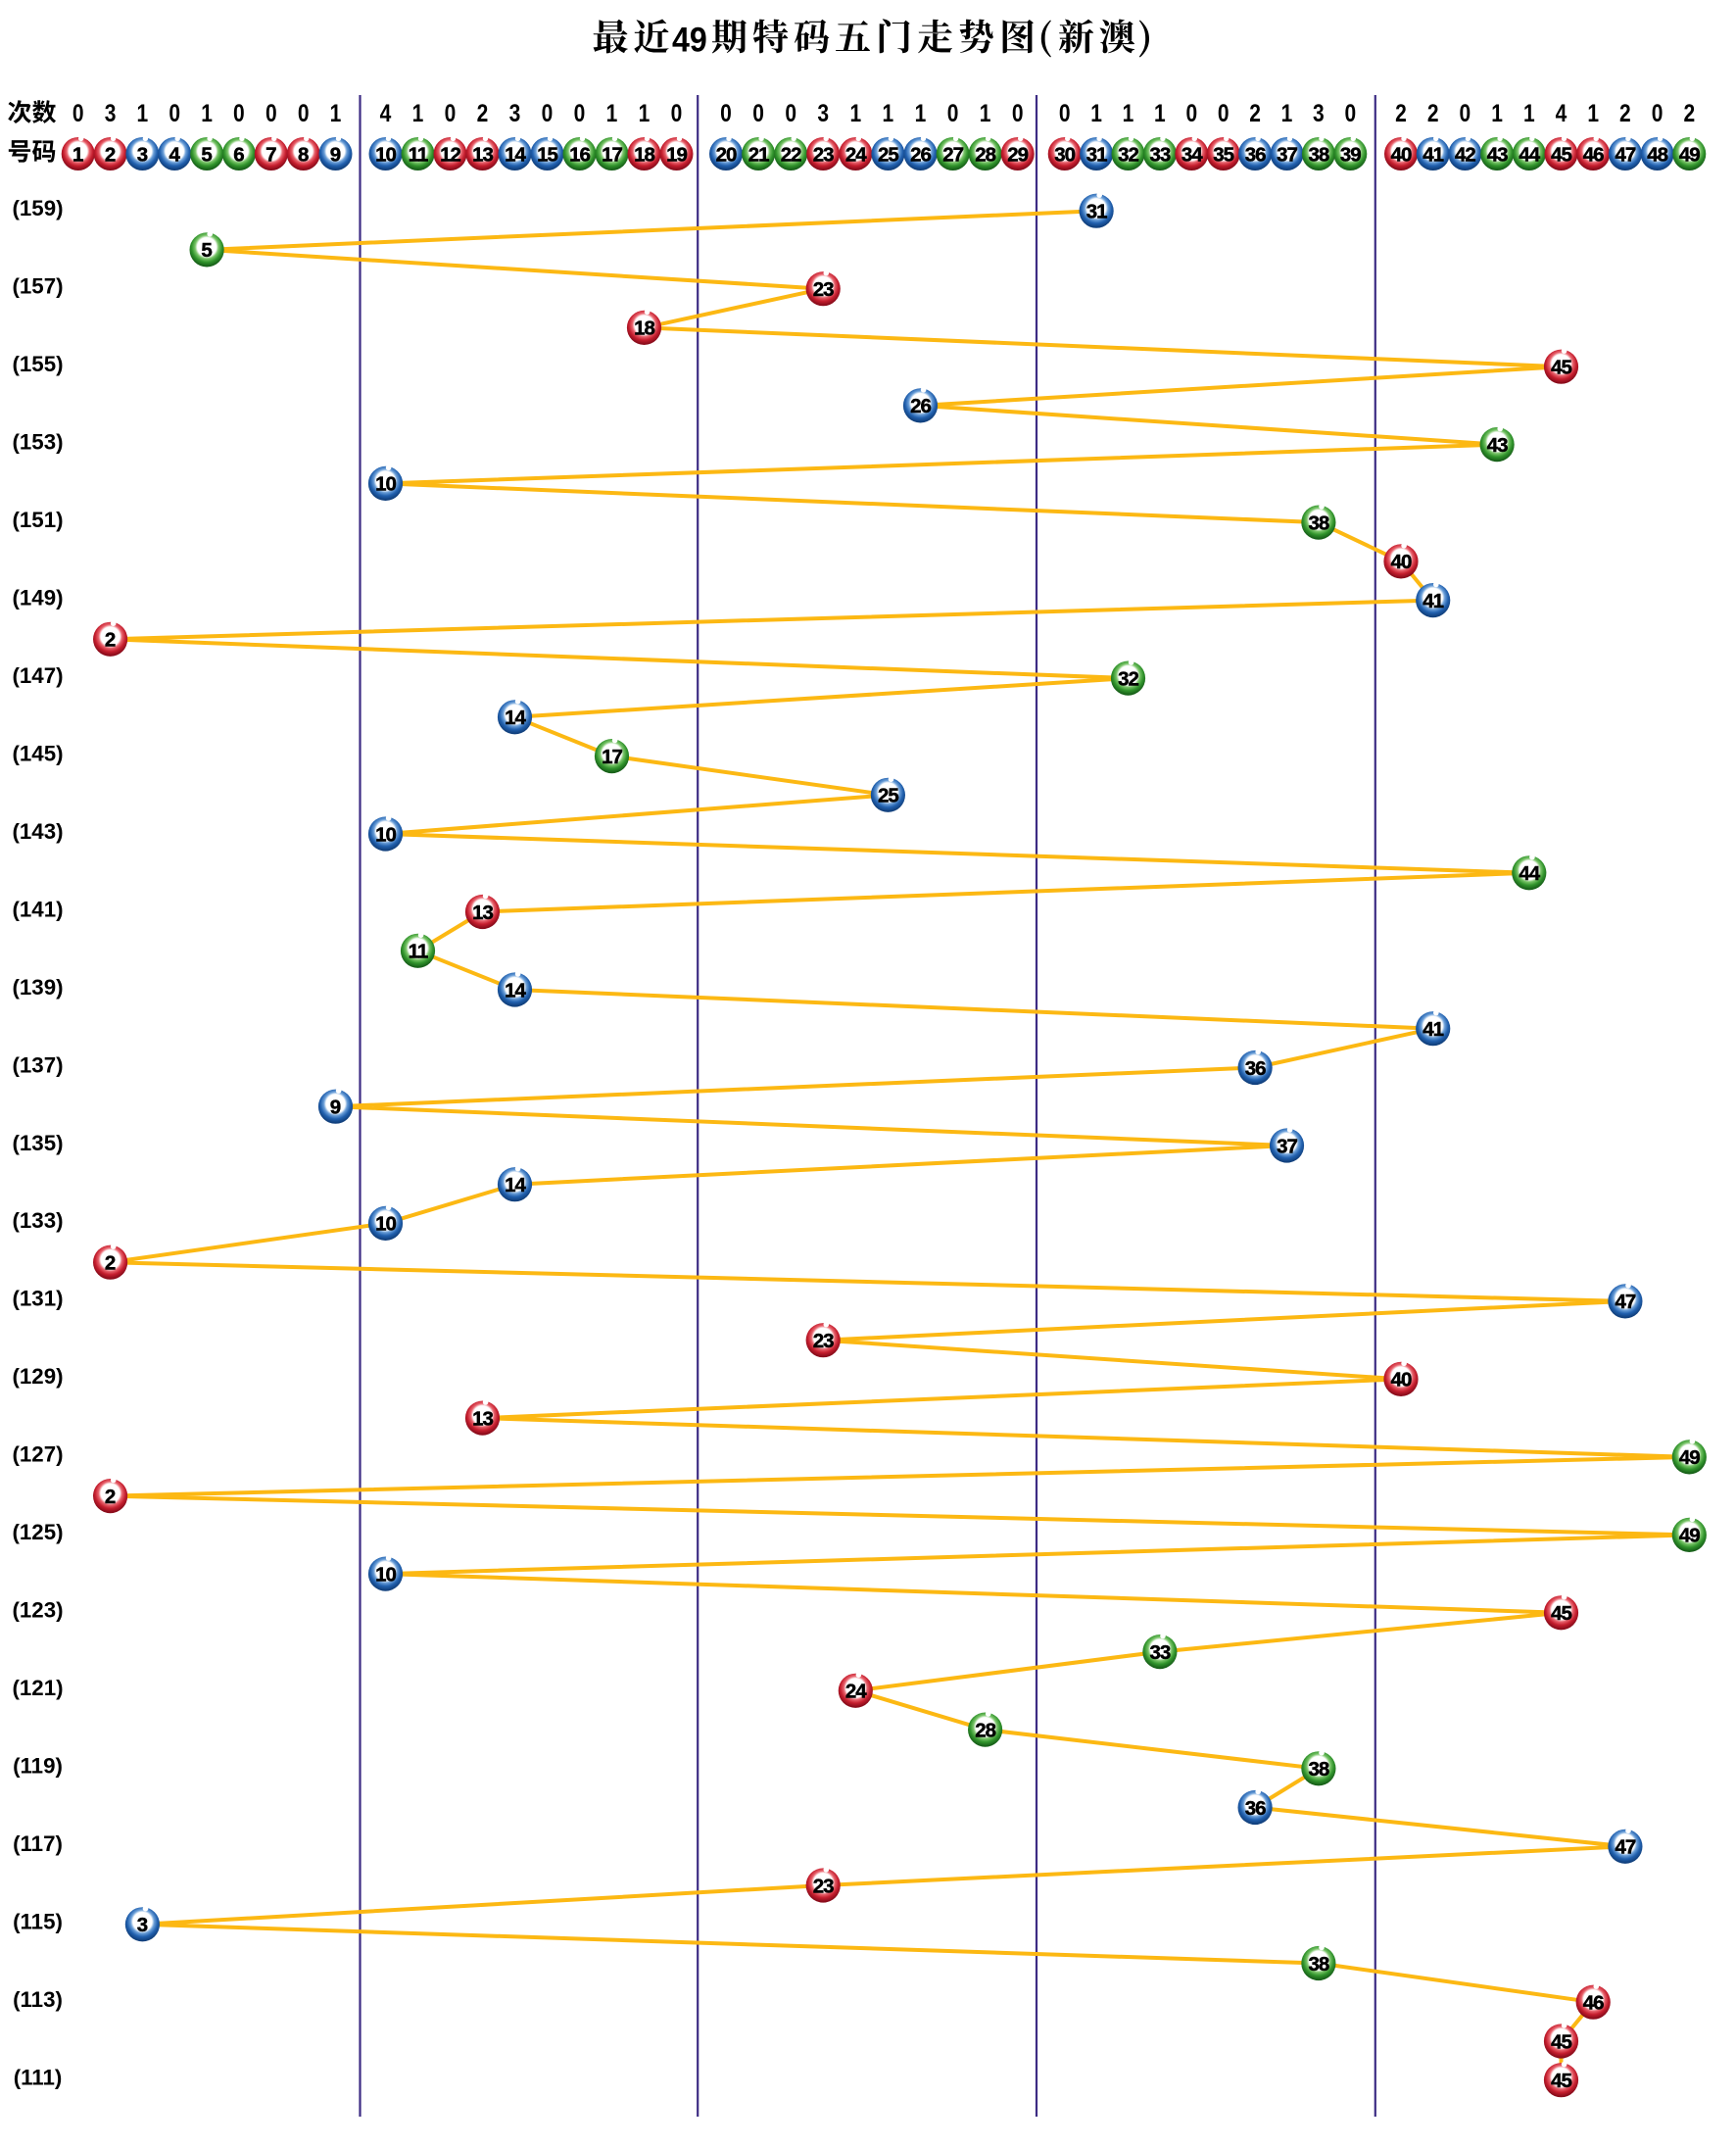 The height and width of the screenshot is (2147, 1736). What do you see at coordinates (1096, 212) in the screenshot?
I see `svg-text: 31` at bounding box center [1096, 212].